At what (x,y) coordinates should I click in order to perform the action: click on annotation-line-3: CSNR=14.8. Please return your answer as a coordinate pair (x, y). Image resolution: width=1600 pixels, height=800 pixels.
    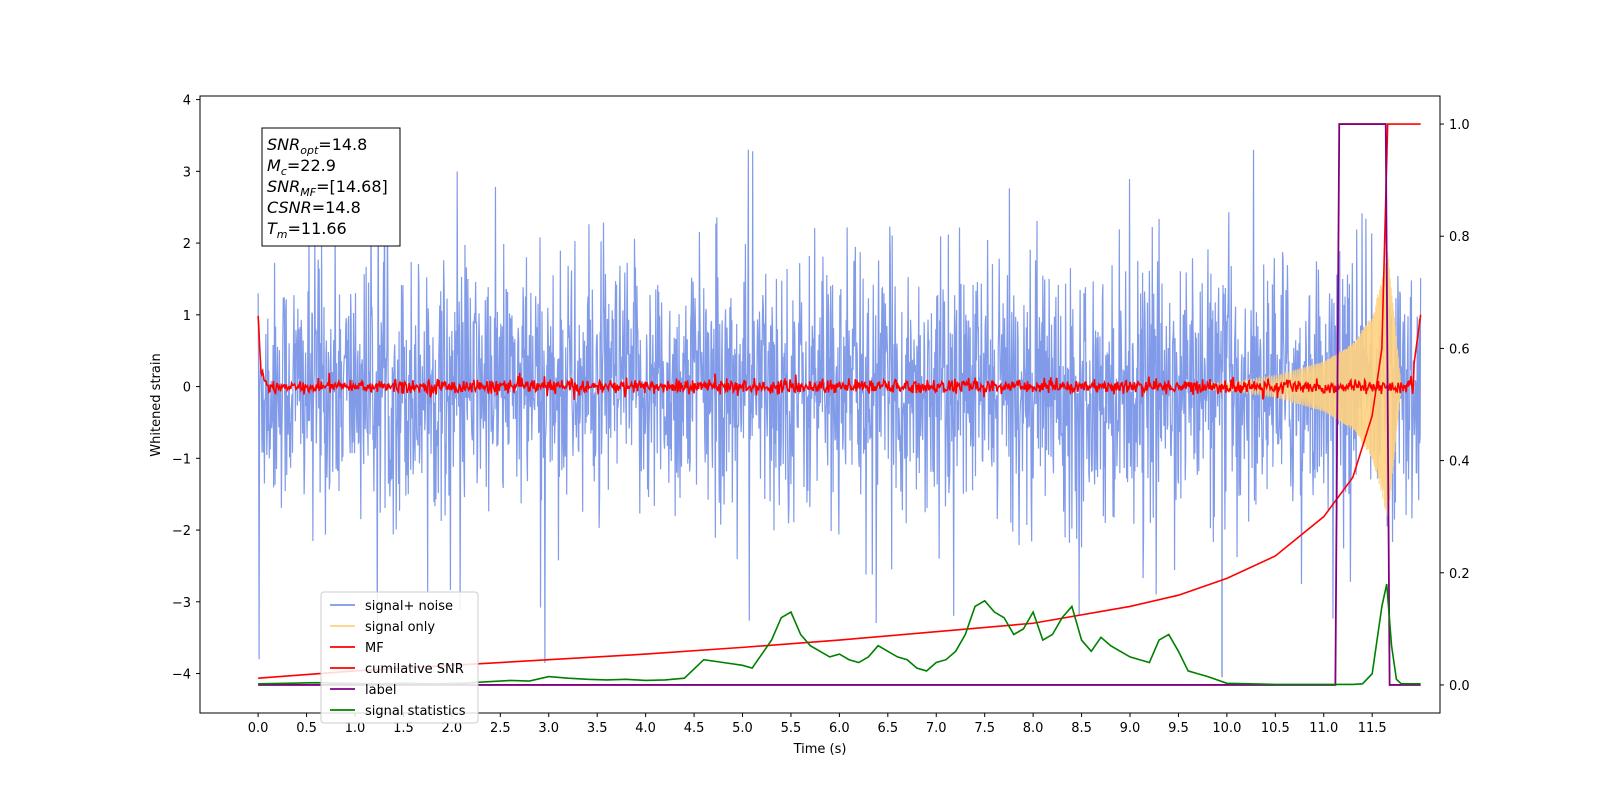
    Looking at the image, I should click on (314, 207).